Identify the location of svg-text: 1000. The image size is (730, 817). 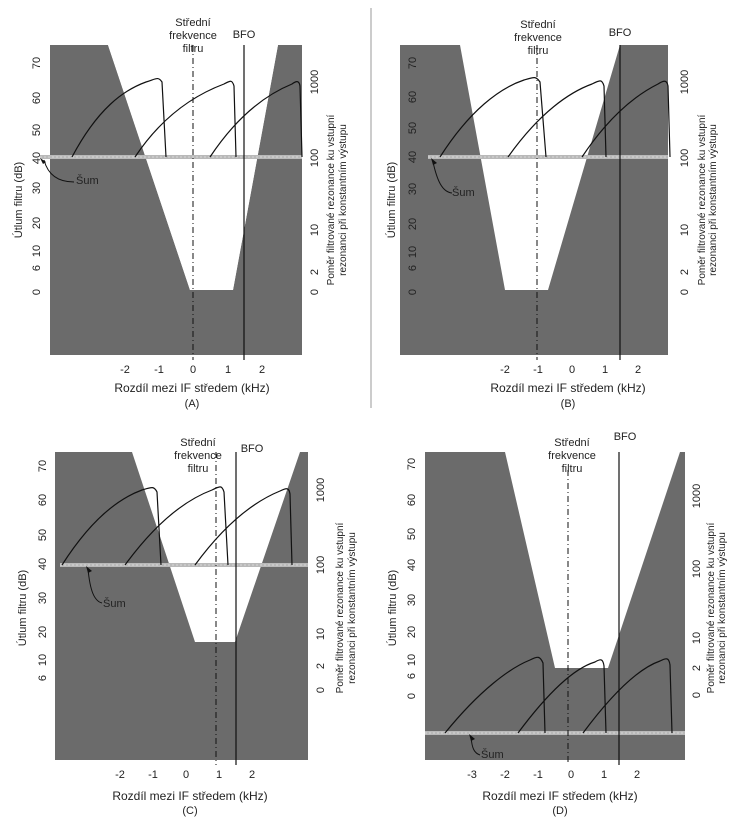
(315, 82).